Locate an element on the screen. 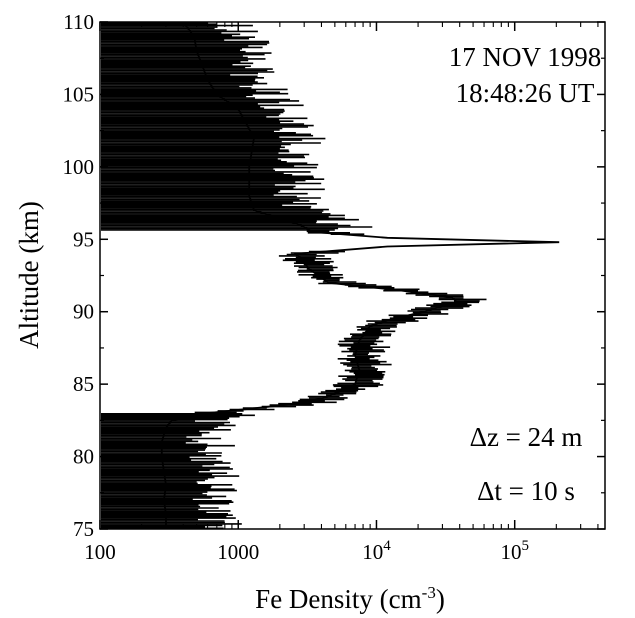  y-tick-label: 80 is located at coordinates (83, 457).